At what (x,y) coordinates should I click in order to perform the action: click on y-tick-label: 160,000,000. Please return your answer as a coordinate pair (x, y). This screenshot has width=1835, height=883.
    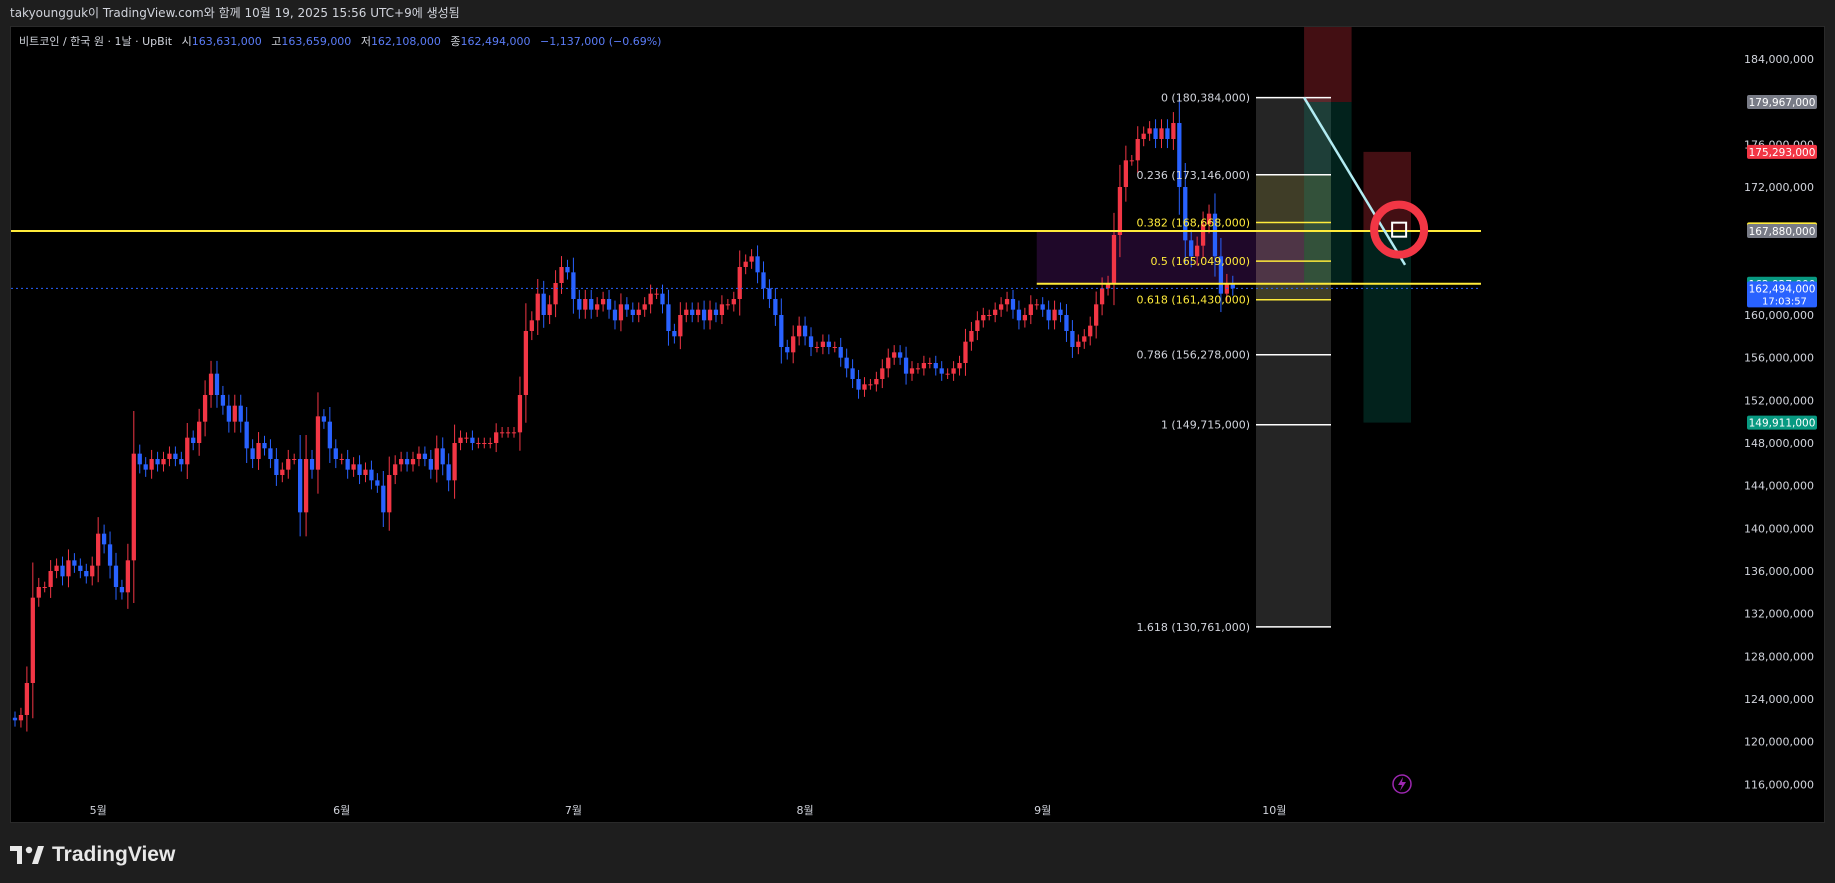
    Looking at the image, I should click on (1779, 315).